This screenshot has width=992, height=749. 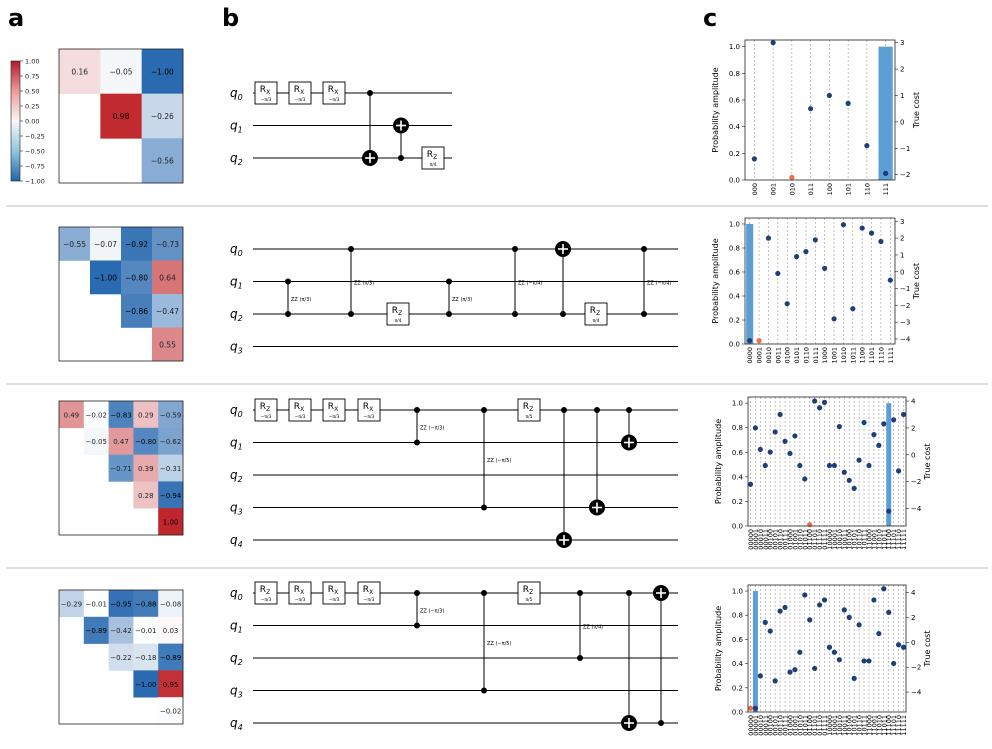 I want to click on y2-tick-label: −4, so click(x=916, y=693).